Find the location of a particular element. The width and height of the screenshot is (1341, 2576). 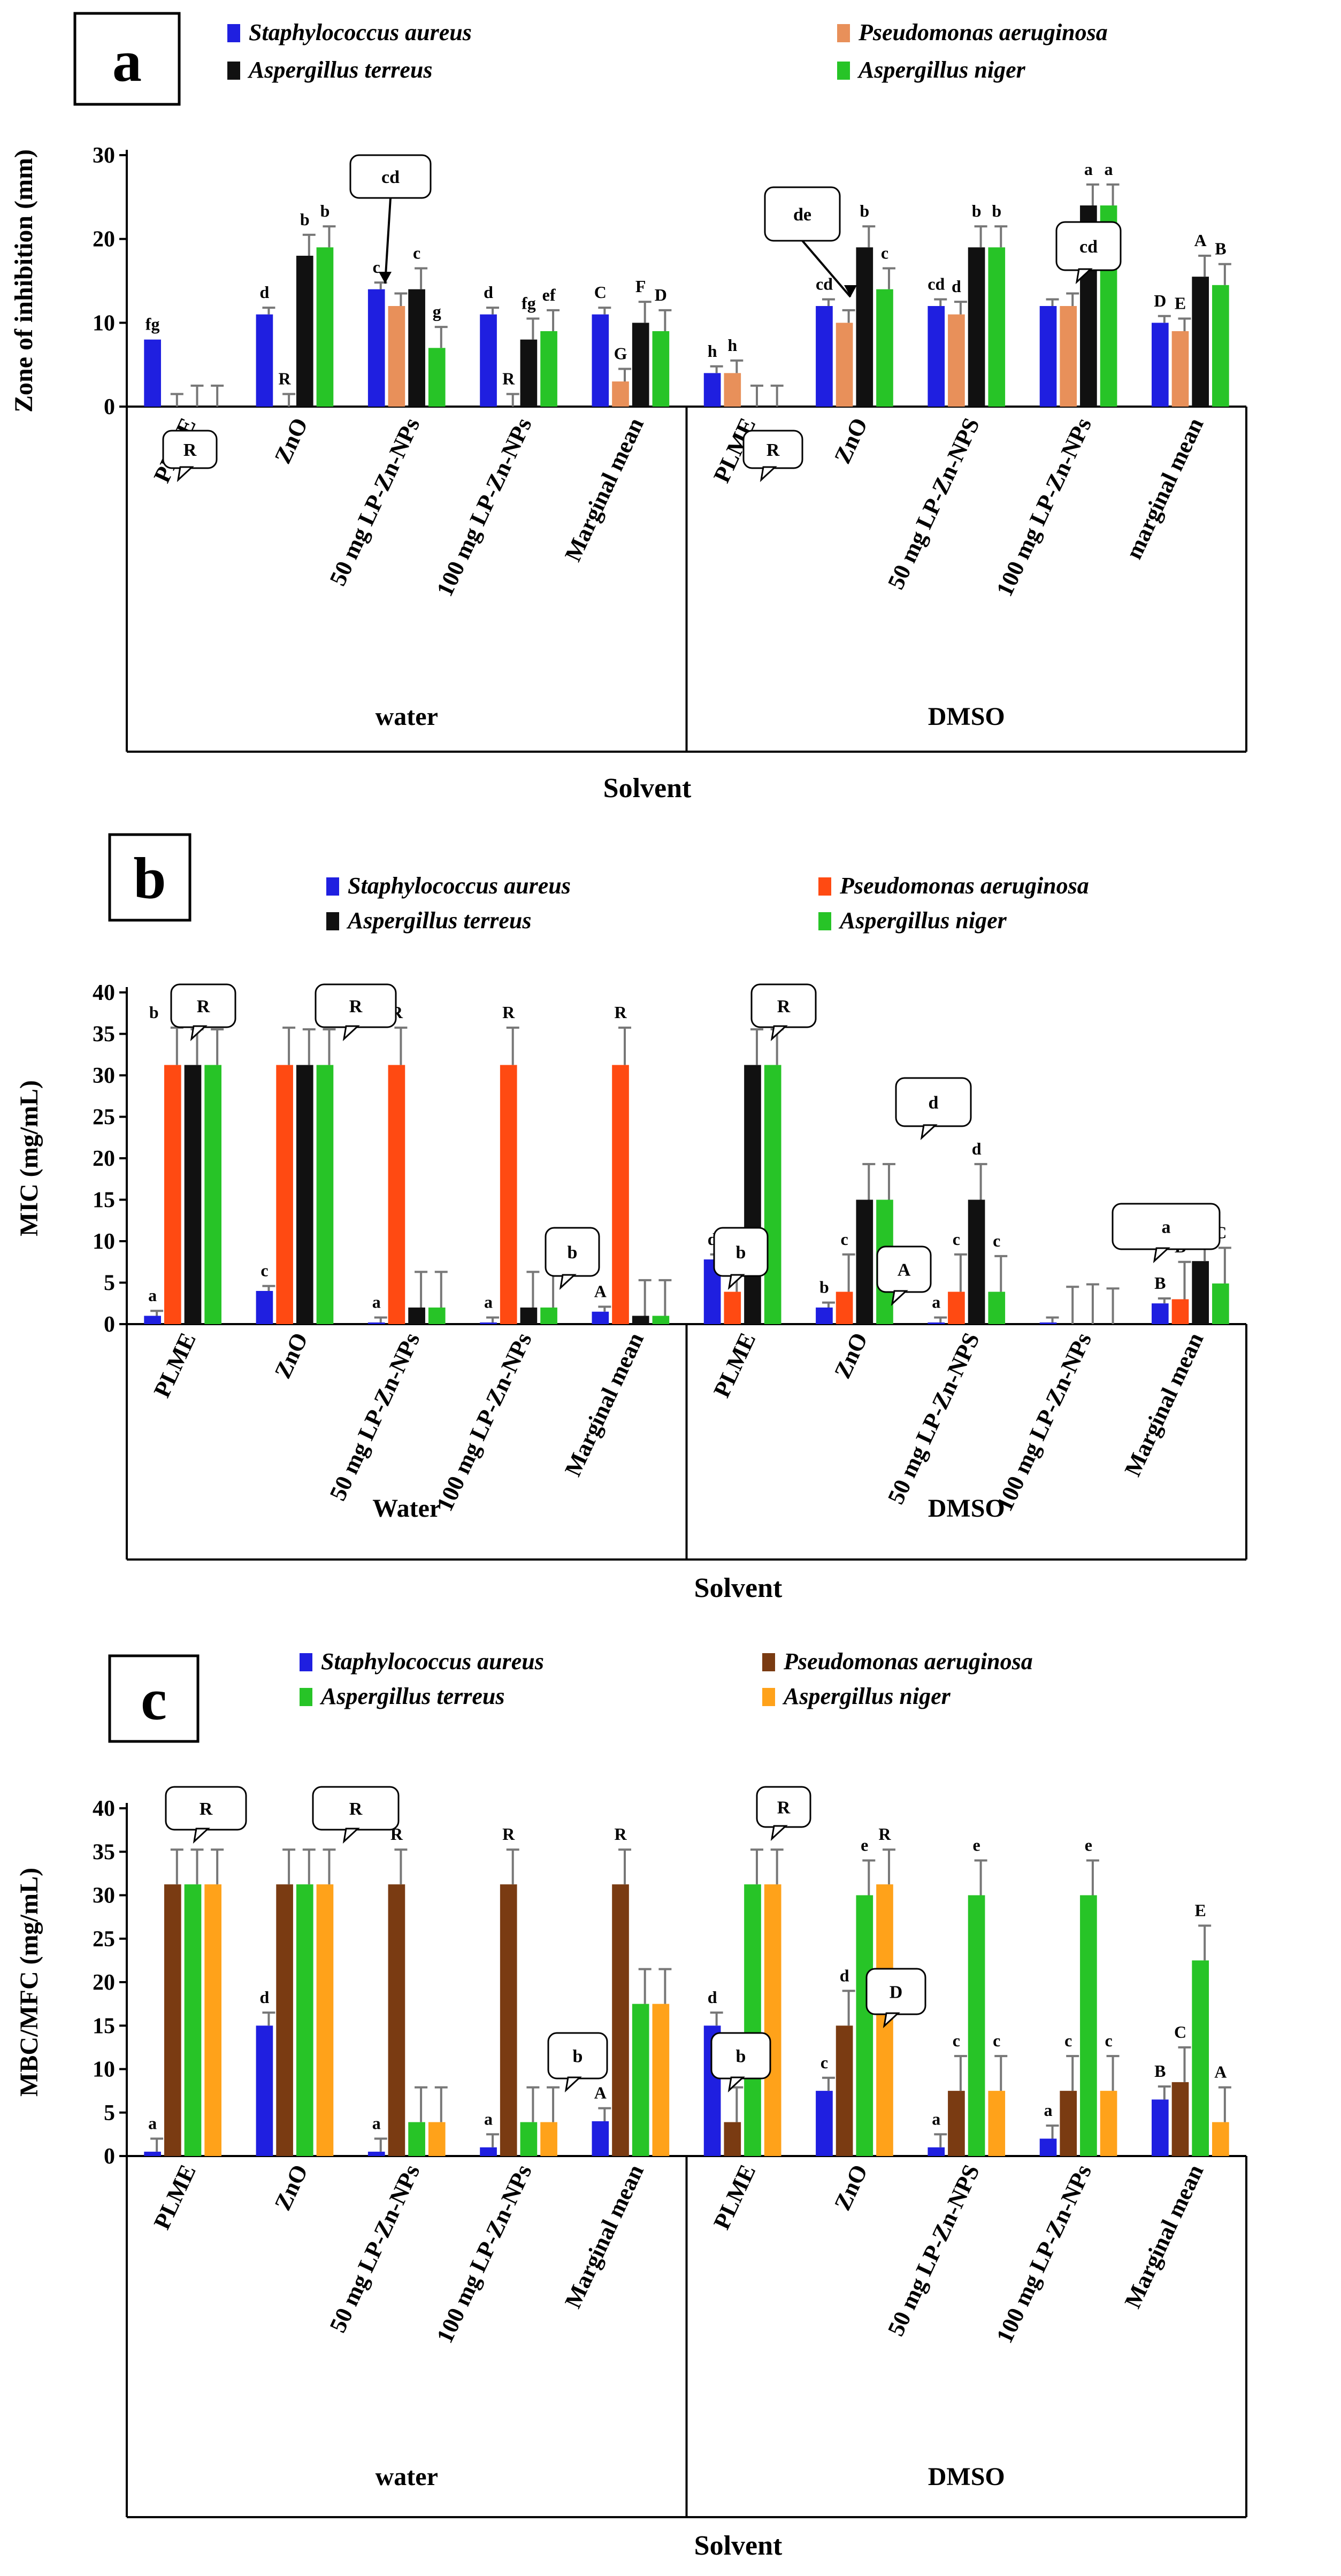

significance-letter: e is located at coordinates (1088, 1845).